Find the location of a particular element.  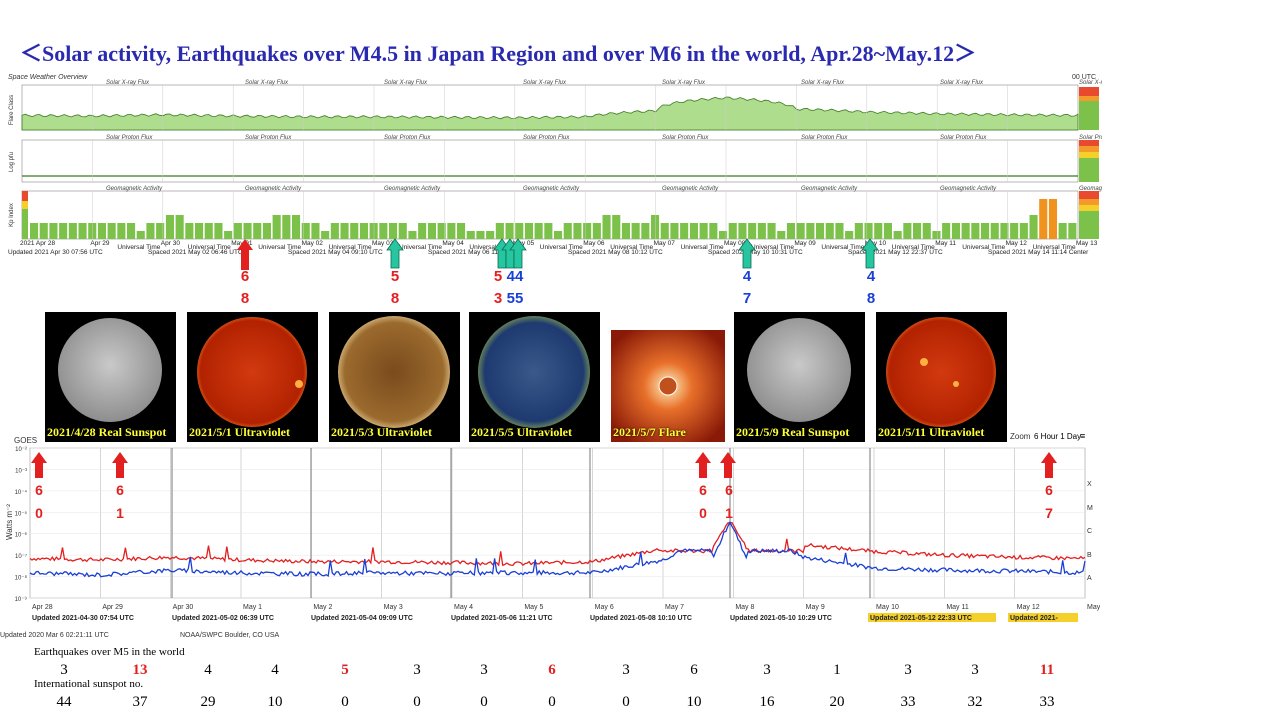

sunspot-count: 33 is located at coordinates (1047, 702).